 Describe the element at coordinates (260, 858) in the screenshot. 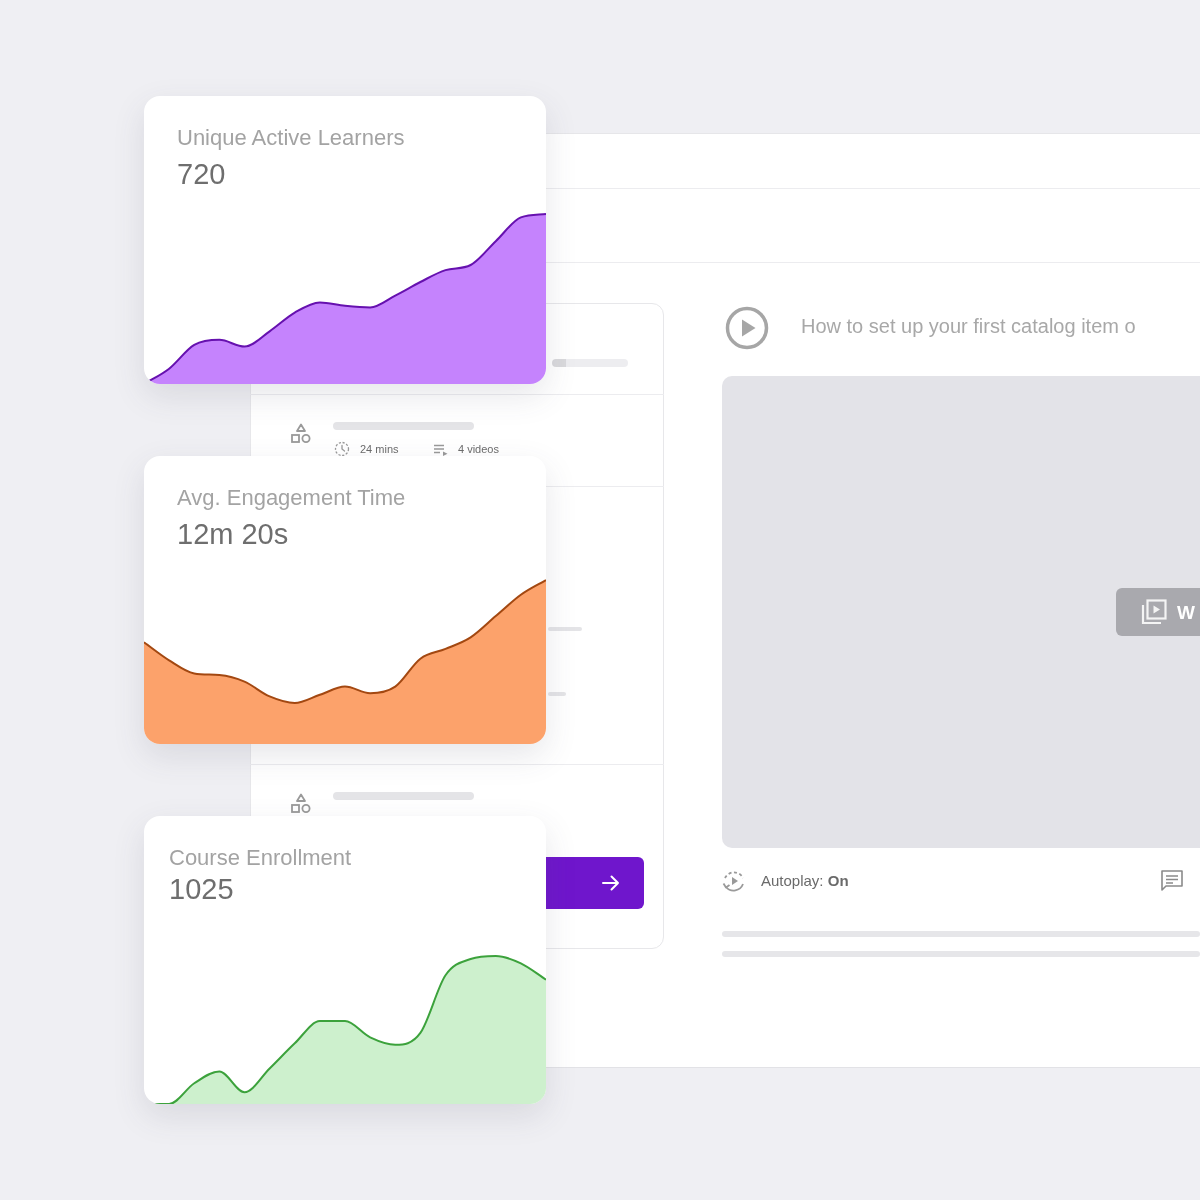

I see `chart-title: Course Enrollment` at that location.